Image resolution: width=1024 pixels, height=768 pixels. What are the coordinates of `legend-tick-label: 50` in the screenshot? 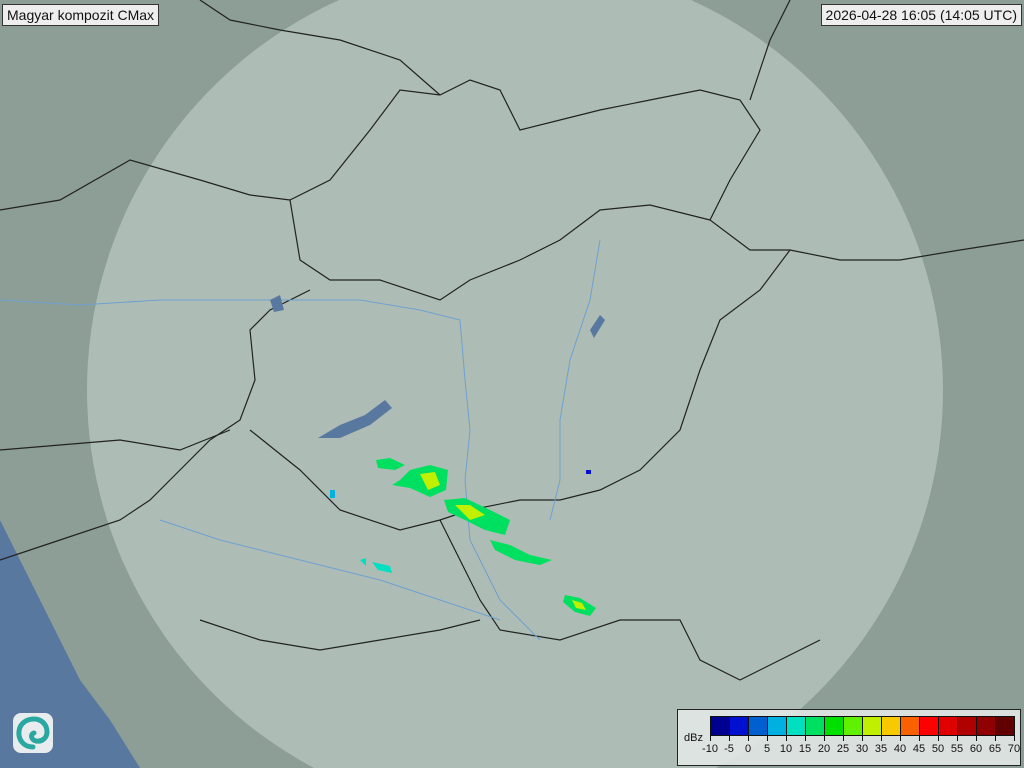 It's located at (938, 749).